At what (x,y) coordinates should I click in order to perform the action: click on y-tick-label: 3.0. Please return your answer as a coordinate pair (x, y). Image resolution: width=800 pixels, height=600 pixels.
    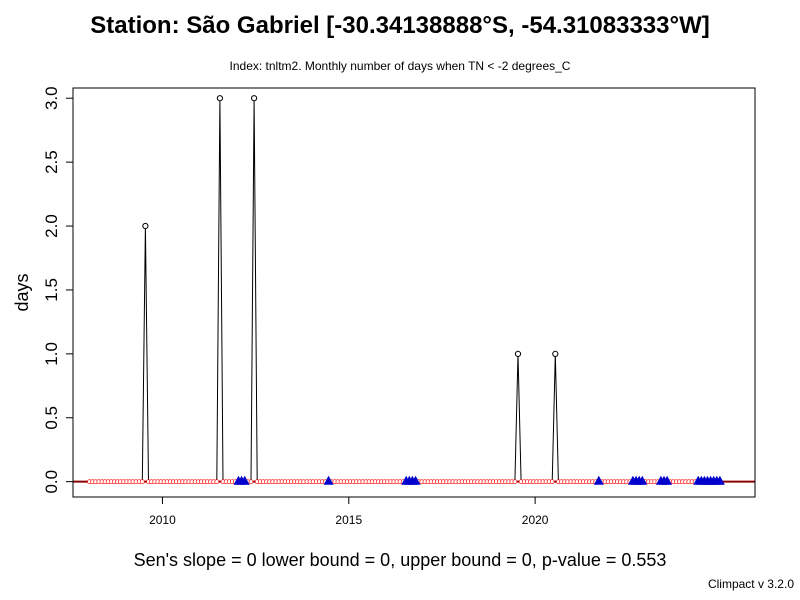
    Looking at the image, I should click on (51, 98).